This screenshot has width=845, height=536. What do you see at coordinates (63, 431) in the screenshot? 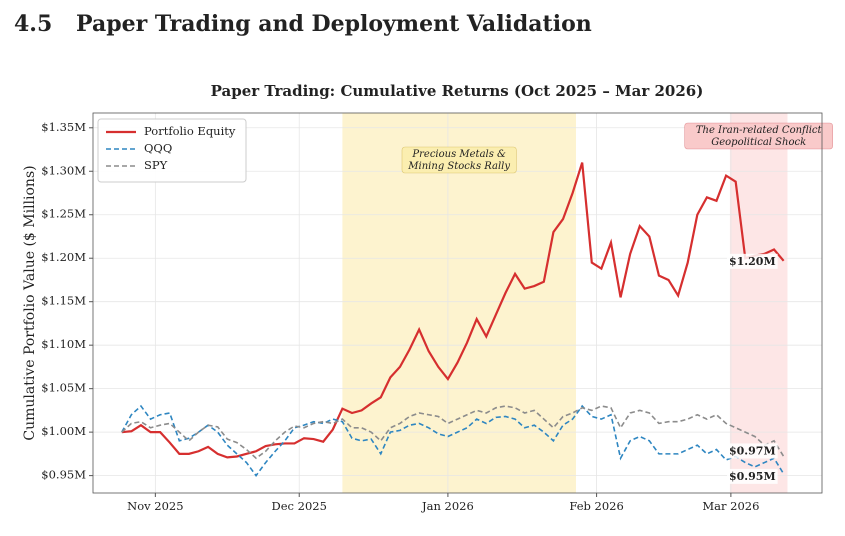
I see `y-tick-label: $1.00M` at bounding box center [63, 431].